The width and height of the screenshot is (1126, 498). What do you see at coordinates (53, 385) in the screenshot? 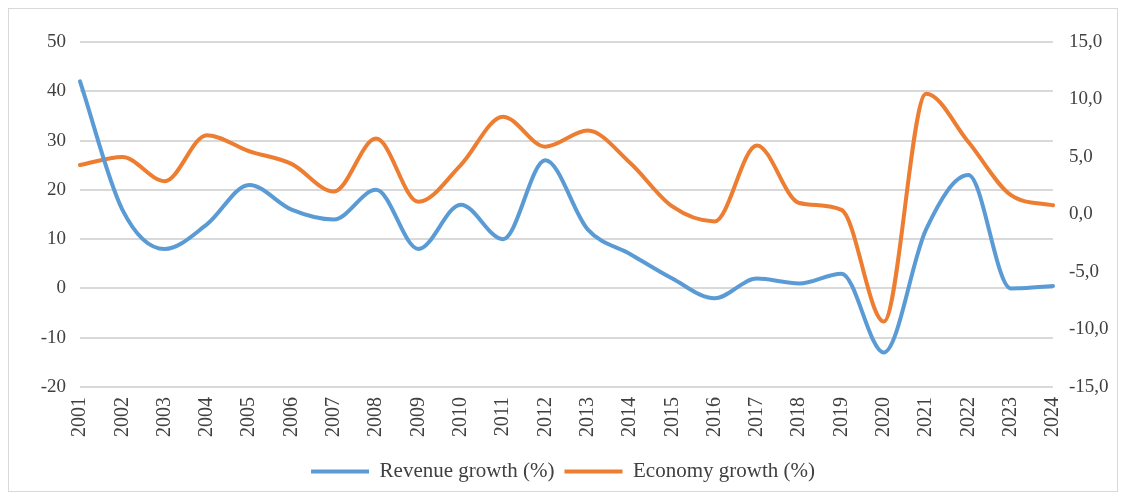
I see `y-tick-label: -20` at bounding box center [53, 385].